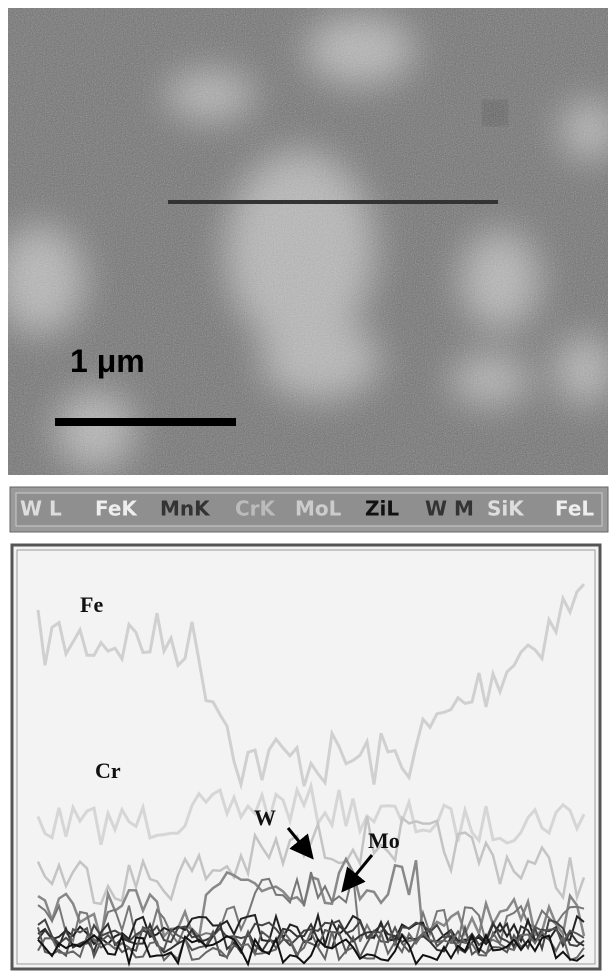  I want to click on tab-inner, so click(309, 509).